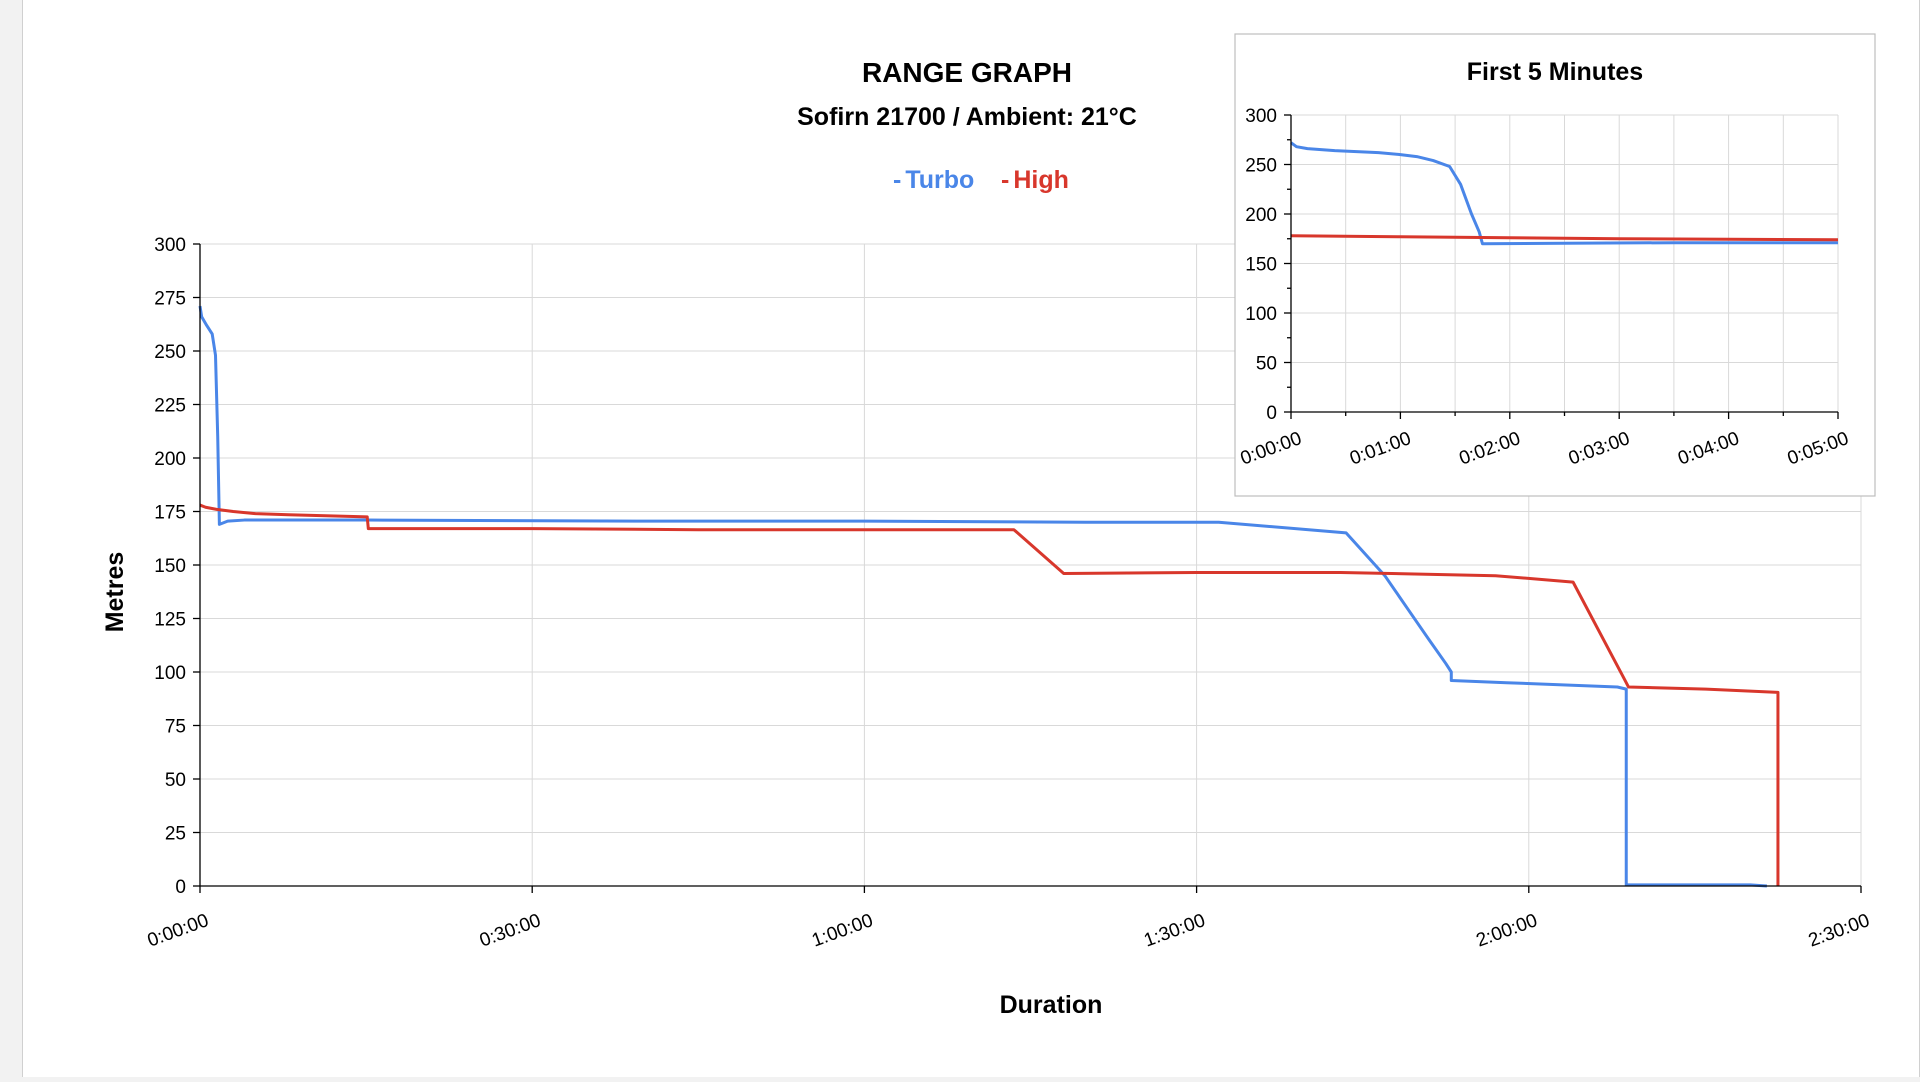 Image resolution: width=1920 pixels, height=1082 pixels. I want to click on x-tick-label: 1:30:00, so click(1174, 930).